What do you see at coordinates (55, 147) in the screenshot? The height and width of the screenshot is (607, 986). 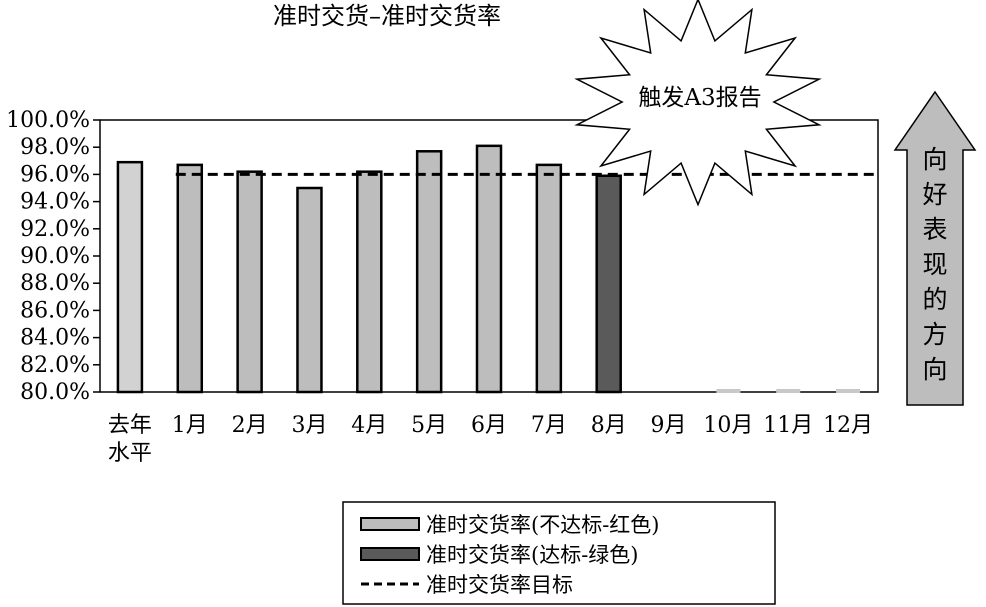 I see `y-tick-label: 98.0%` at bounding box center [55, 147].